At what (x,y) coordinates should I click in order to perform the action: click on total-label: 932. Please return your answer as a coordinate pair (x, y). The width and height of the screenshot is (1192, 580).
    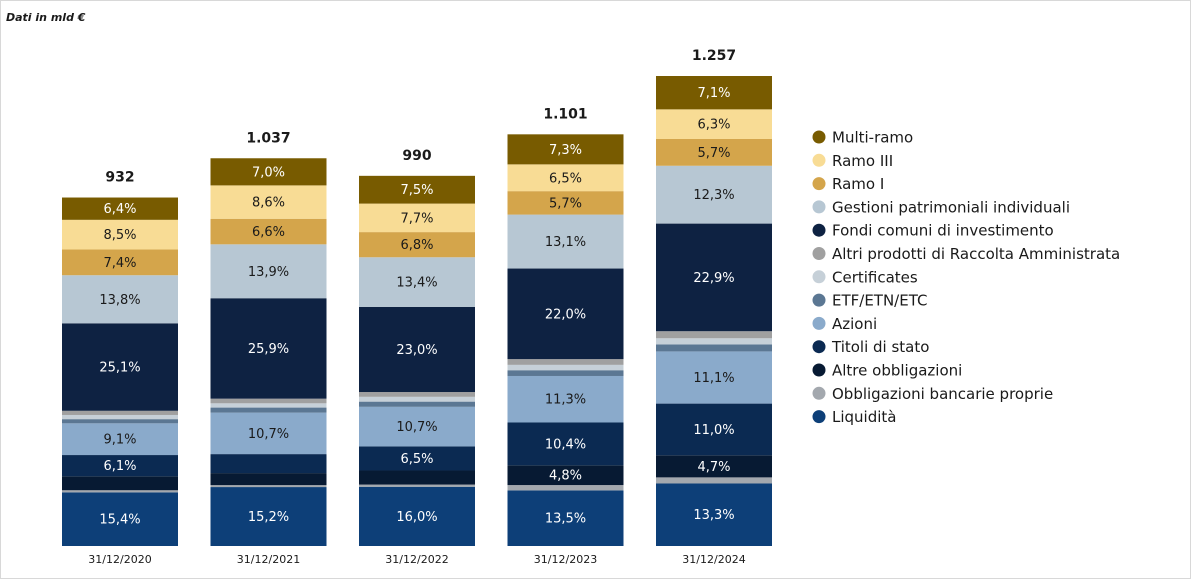
    Looking at the image, I should click on (119, 178).